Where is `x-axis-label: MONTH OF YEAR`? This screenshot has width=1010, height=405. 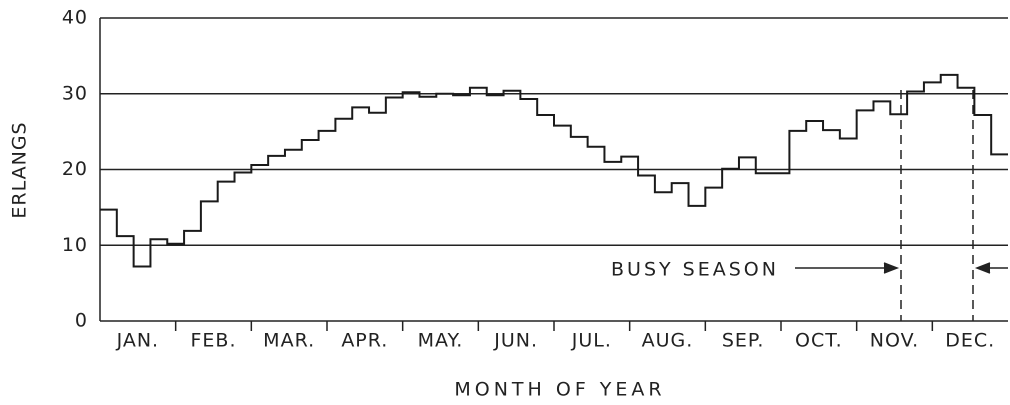
x-axis-label: MONTH OF YEAR is located at coordinates (559, 390).